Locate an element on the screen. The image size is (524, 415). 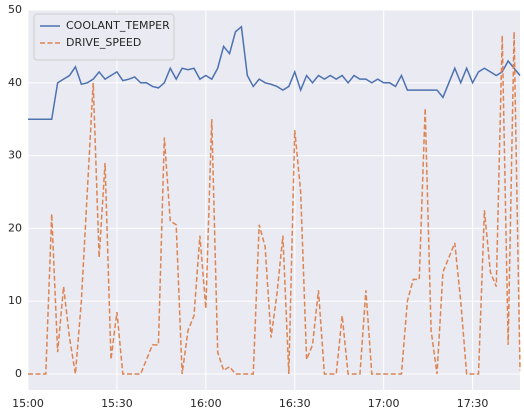
x-tick-label: 15:30 is located at coordinates (117, 403).